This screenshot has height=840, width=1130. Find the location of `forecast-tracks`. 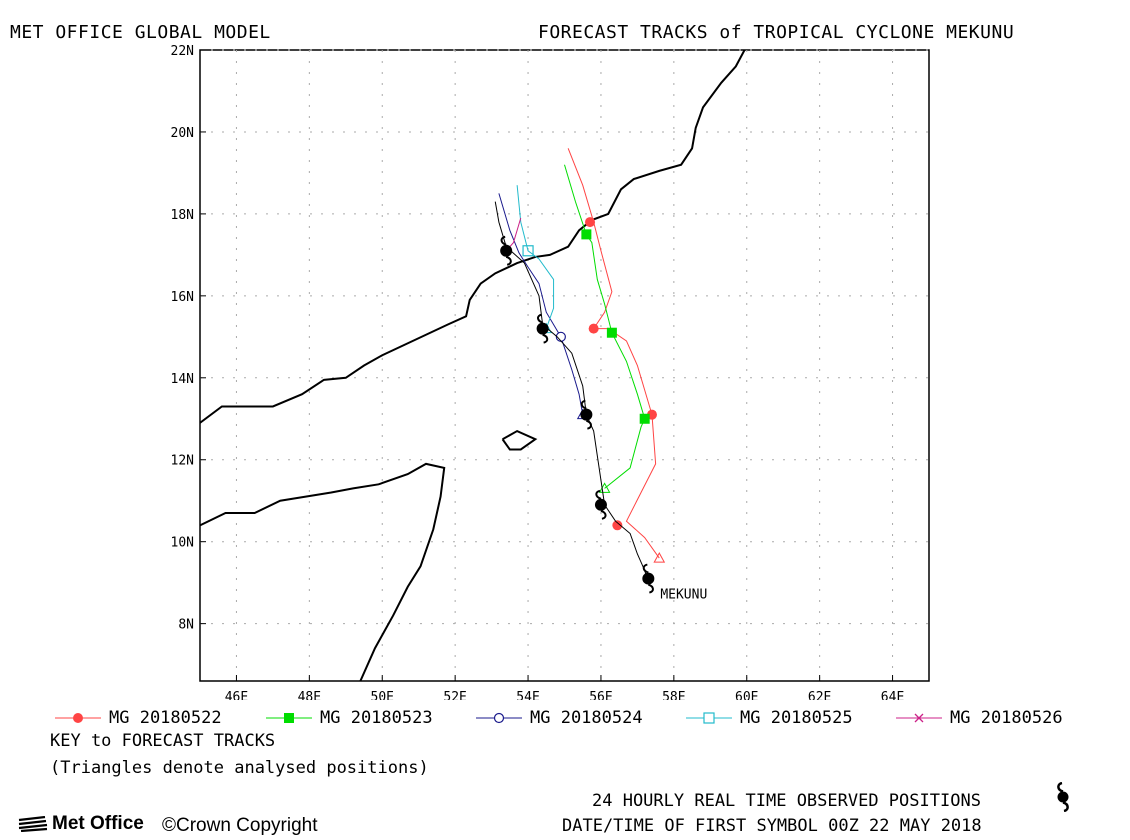

forecast-tracks is located at coordinates (580, 371).